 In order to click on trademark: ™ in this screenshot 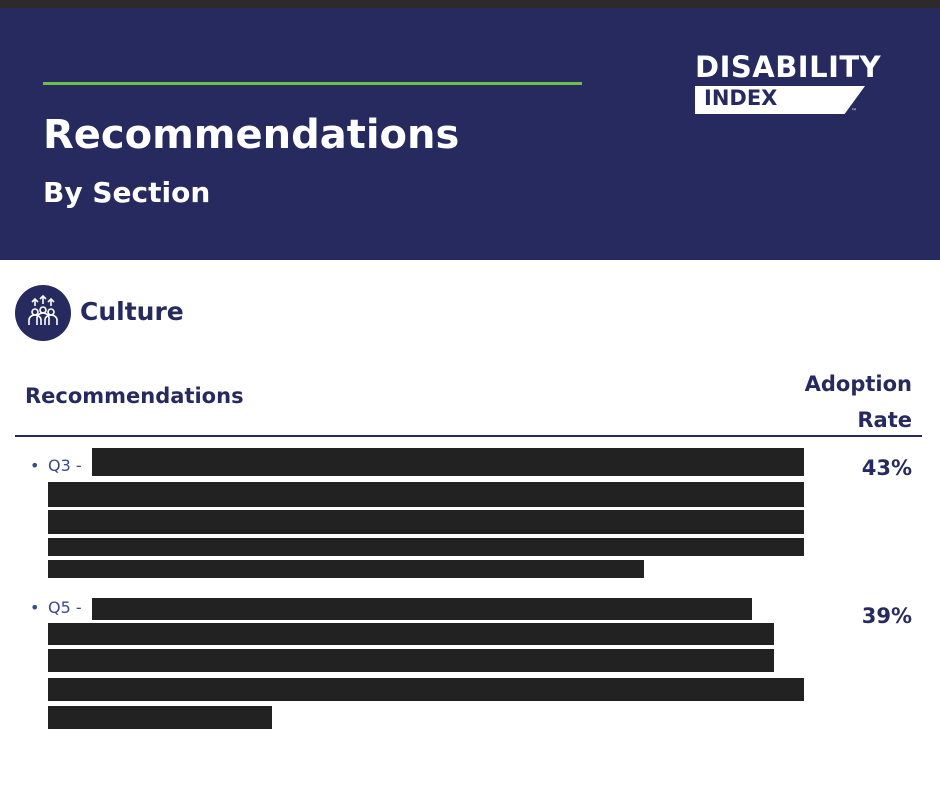, I will do `click(854, 111)`.